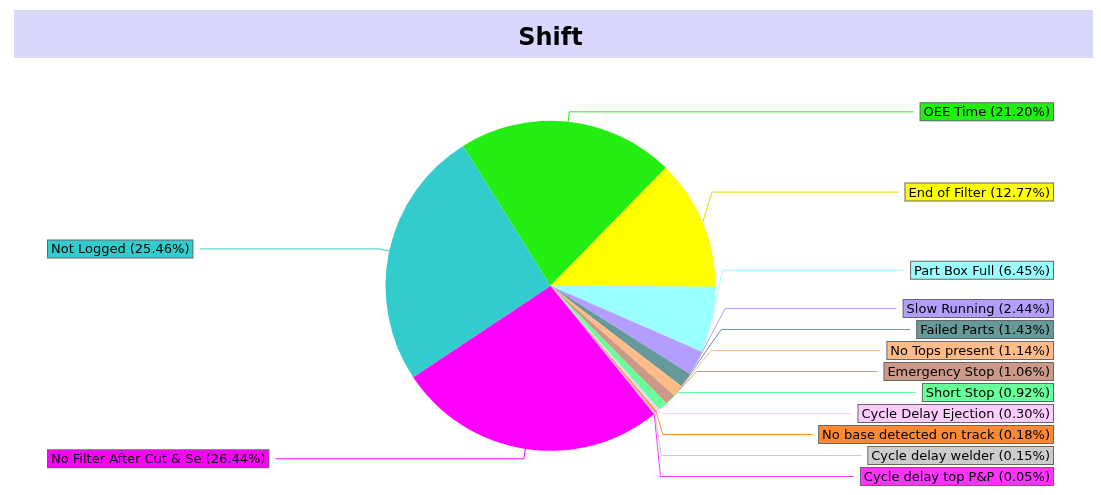  I want to click on slice-label: Cycle Delay Ejection (0.30%), so click(955, 413).